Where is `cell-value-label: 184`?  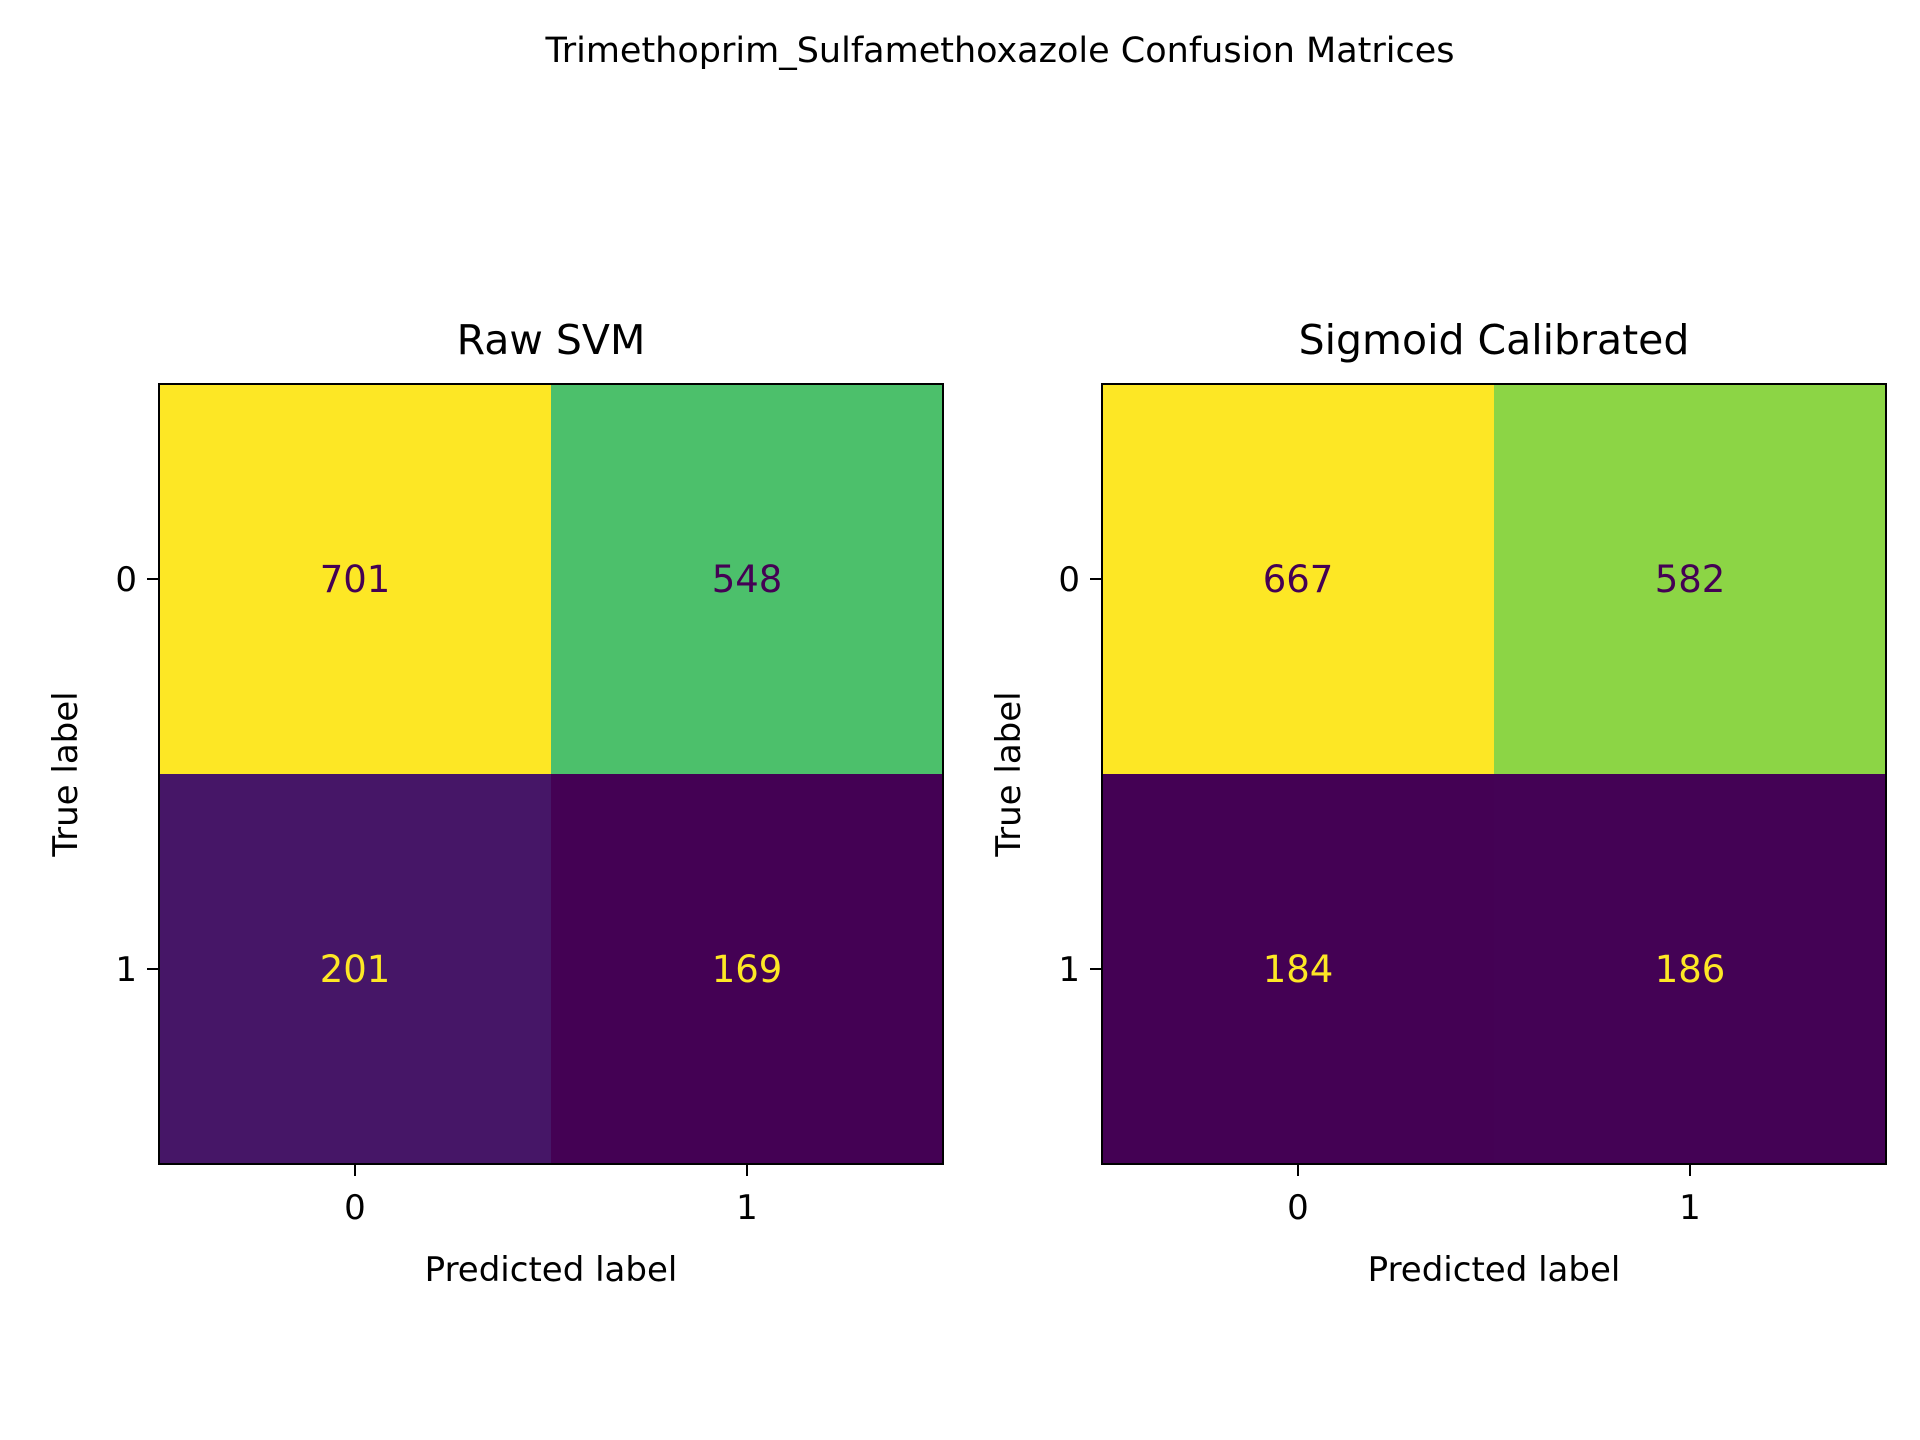
cell-value-label: 184 is located at coordinates (1298, 969).